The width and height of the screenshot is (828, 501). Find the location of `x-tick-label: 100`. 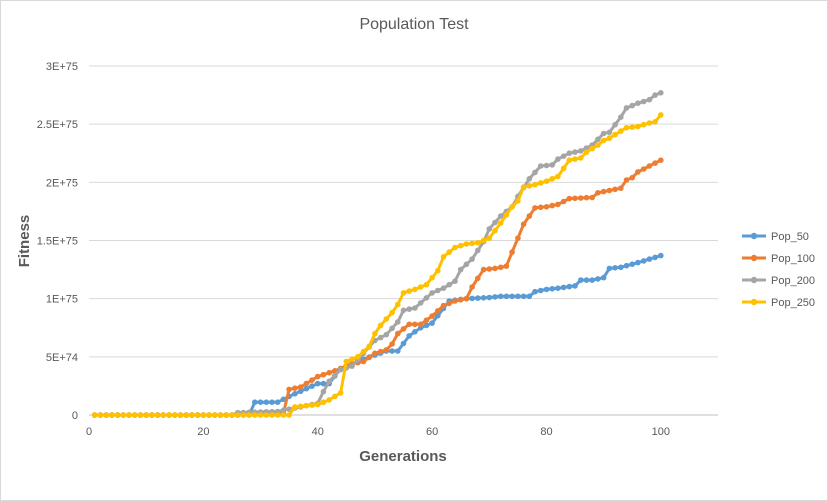

x-tick-label: 100 is located at coordinates (661, 432).